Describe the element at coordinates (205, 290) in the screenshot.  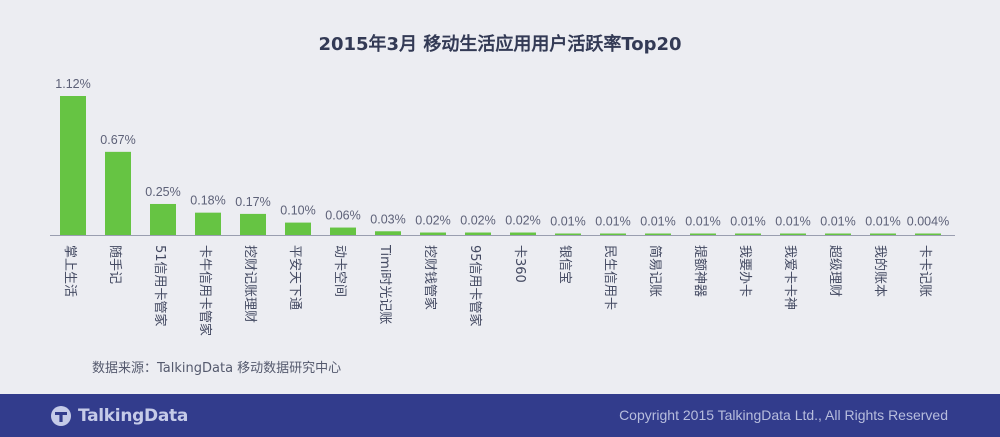
I see `category-label-3: 卡牛信用卡管家` at that location.